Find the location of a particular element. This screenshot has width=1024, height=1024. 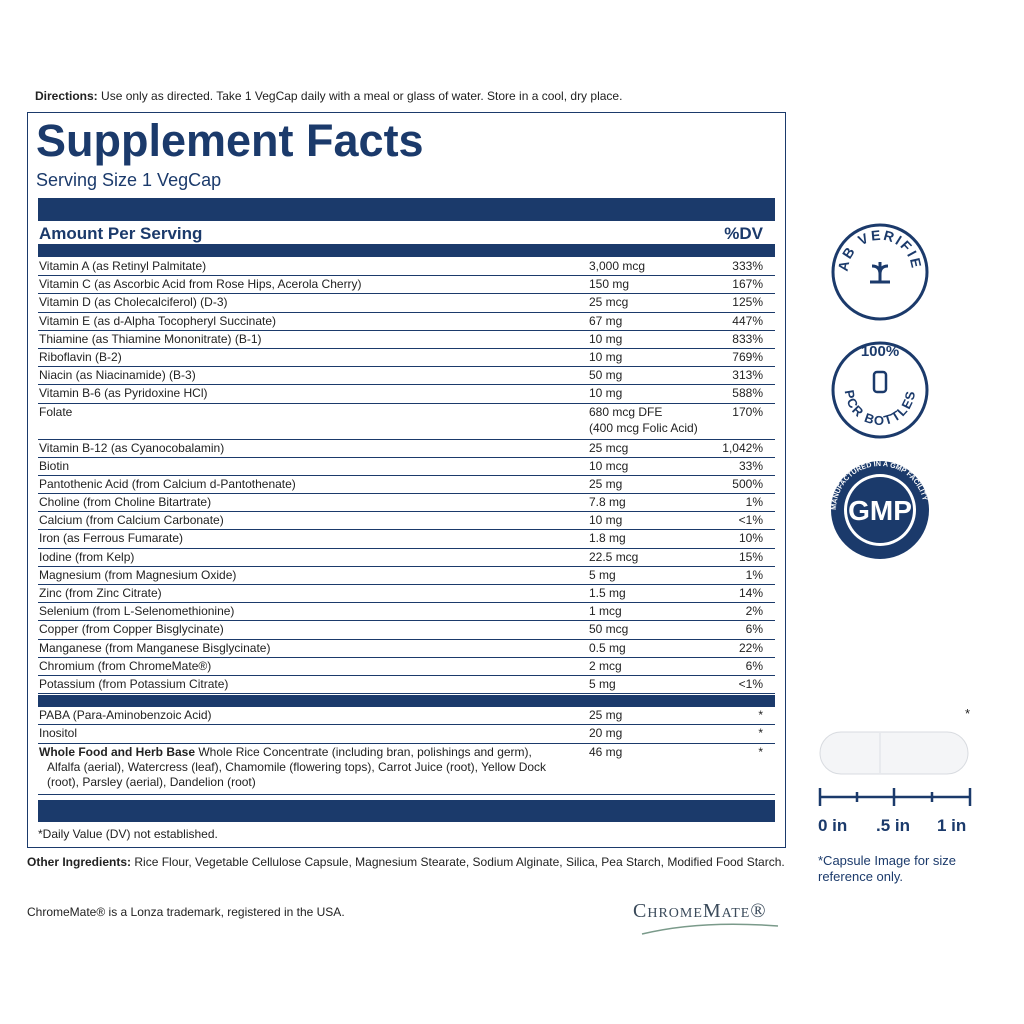

nutrient-name: Inositol is located at coordinates (58, 733).